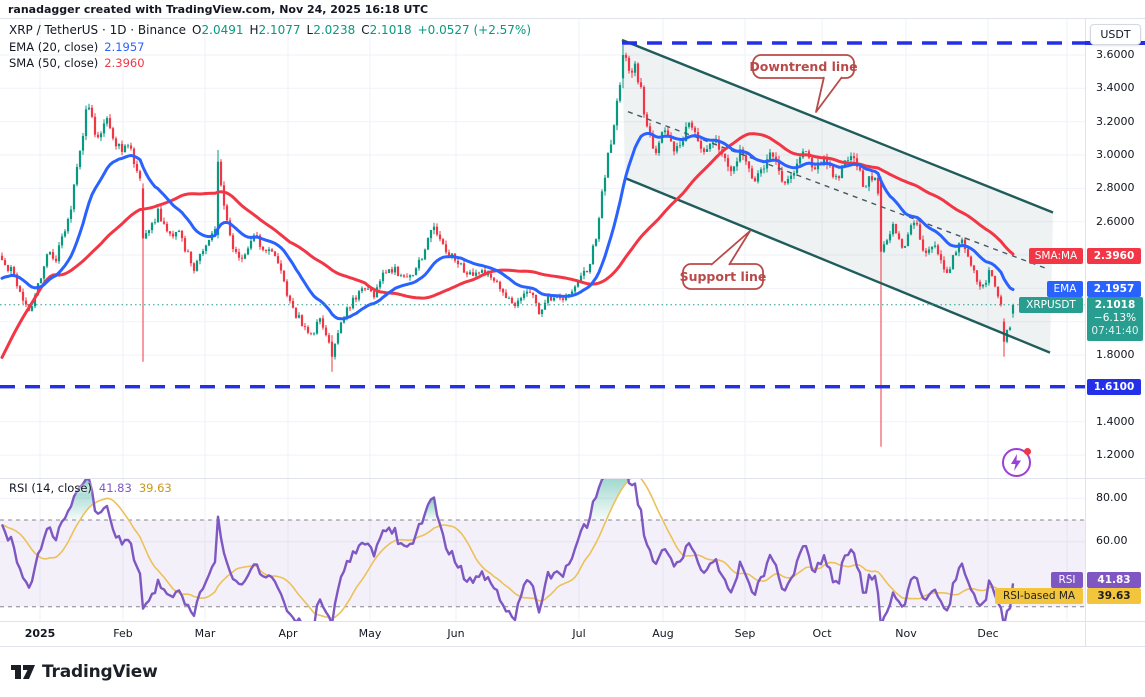 The width and height of the screenshot is (1145, 697). Describe the element at coordinates (365, 30) in the screenshot. I see `ohlc-key-C: C` at that location.